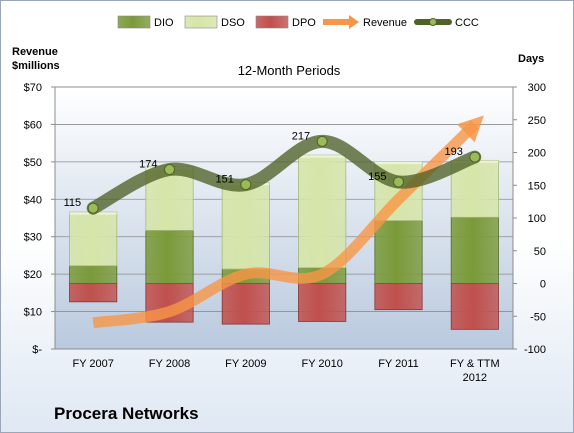 This screenshot has height=433, width=574. What do you see at coordinates (36, 66) in the screenshot?
I see `y-left-axis-label: $millions` at bounding box center [36, 66].